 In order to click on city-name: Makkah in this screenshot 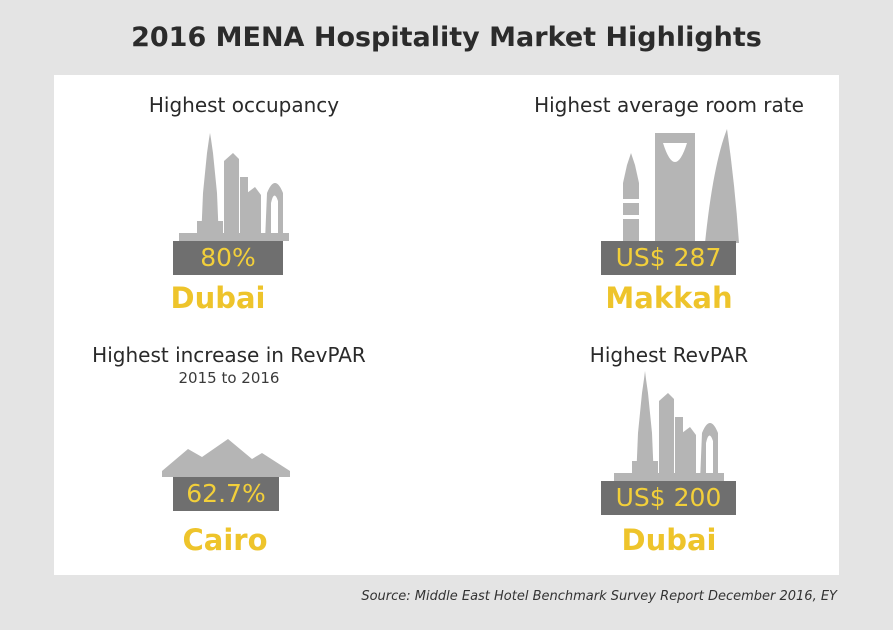, I will do `click(669, 298)`.